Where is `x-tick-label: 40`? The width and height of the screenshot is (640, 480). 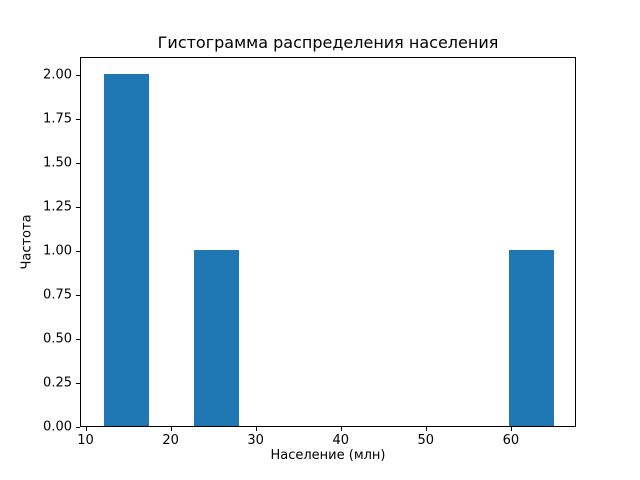 x-tick-label: 40 is located at coordinates (341, 440).